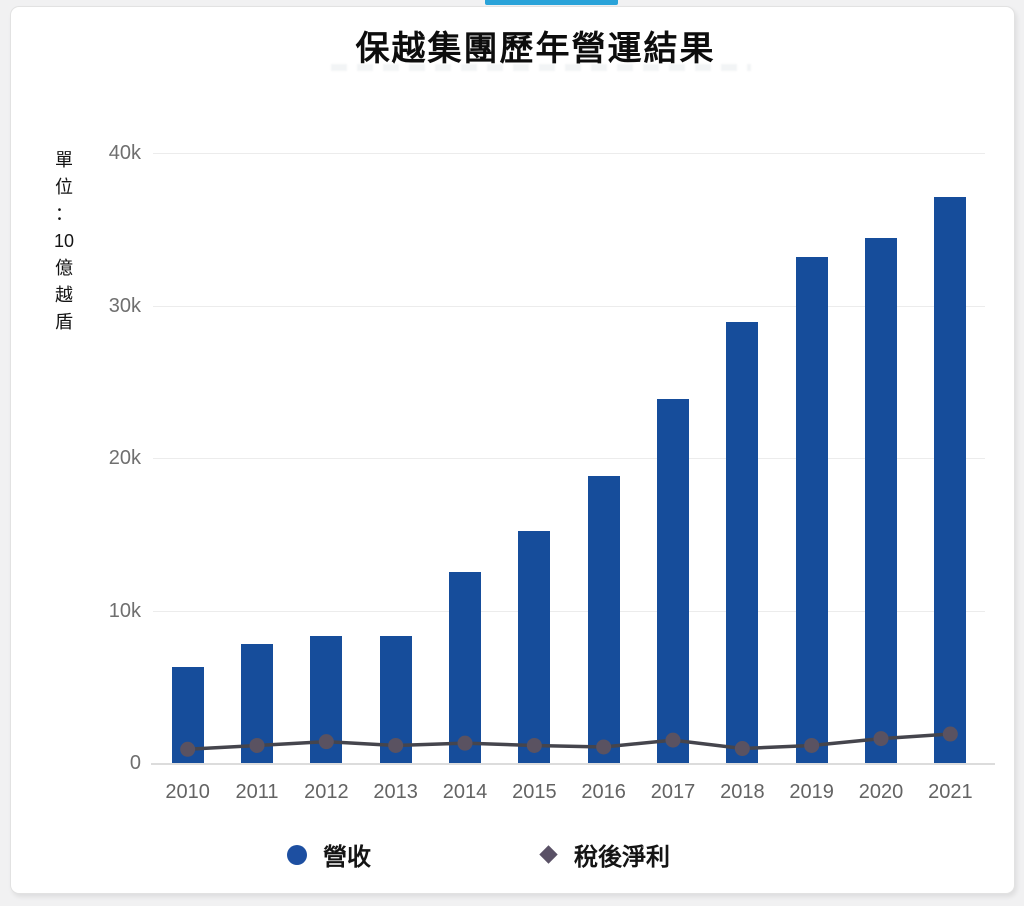 This screenshot has width=1024, height=906. What do you see at coordinates (105, 450) in the screenshot?
I see `y-axis-tick-labels: 0 10k 20k 30k 40k` at bounding box center [105, 450].